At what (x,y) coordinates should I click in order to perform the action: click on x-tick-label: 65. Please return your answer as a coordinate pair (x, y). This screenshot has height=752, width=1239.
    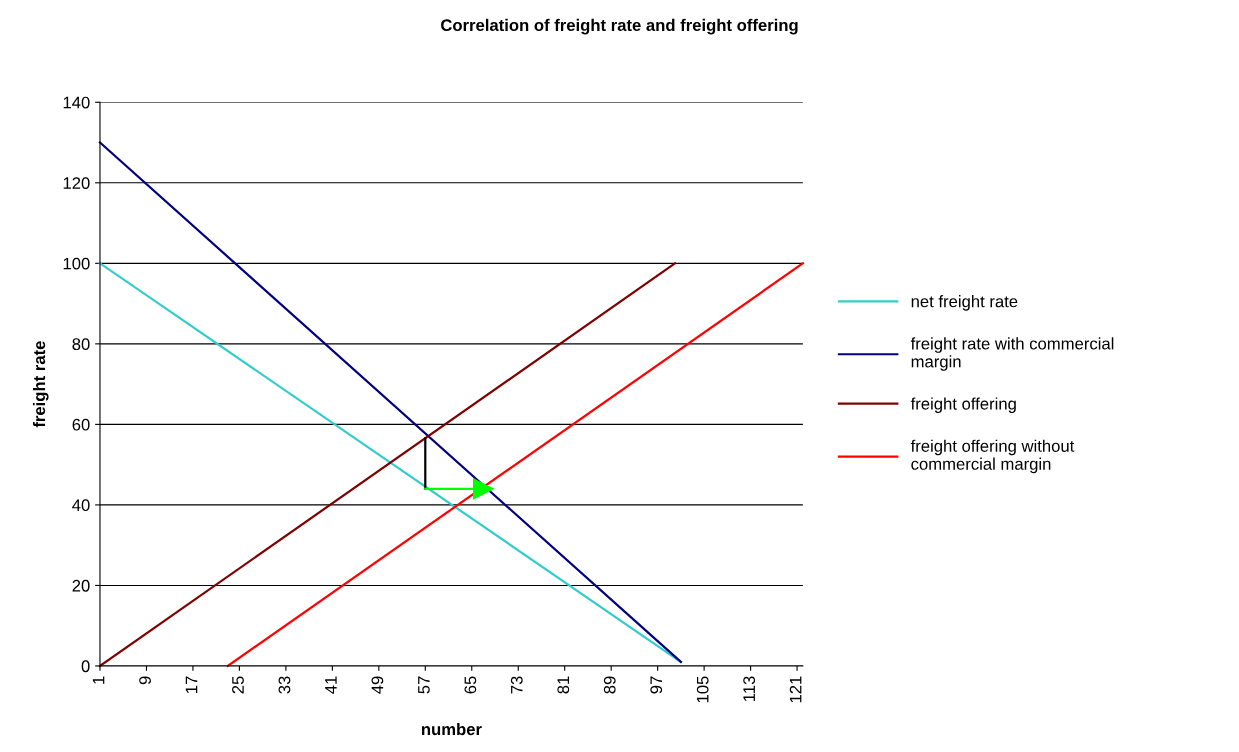
    Looking at the image, I should click on (470, 685).